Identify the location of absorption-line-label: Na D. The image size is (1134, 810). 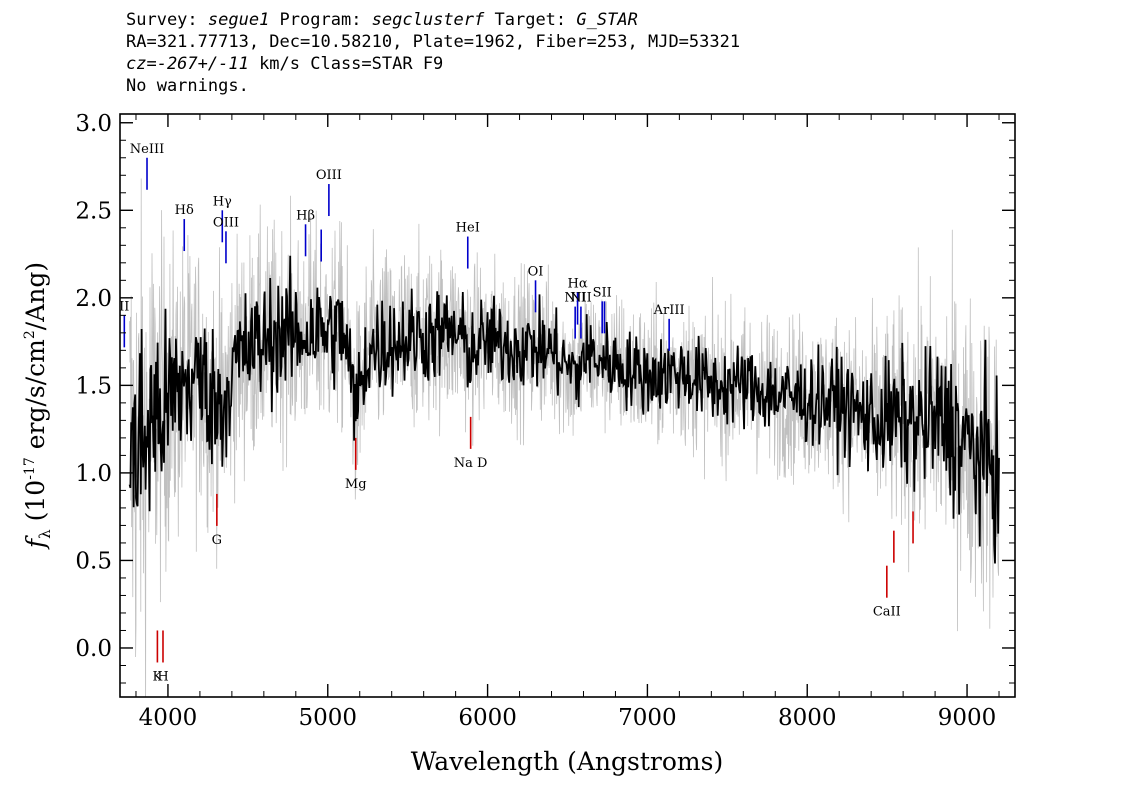
(471, 463).